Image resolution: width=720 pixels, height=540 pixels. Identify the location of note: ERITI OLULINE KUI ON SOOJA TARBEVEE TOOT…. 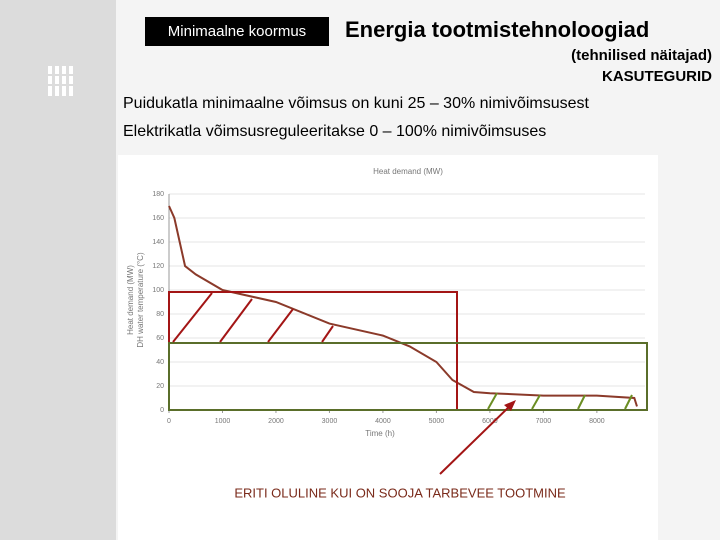
(400, 492).